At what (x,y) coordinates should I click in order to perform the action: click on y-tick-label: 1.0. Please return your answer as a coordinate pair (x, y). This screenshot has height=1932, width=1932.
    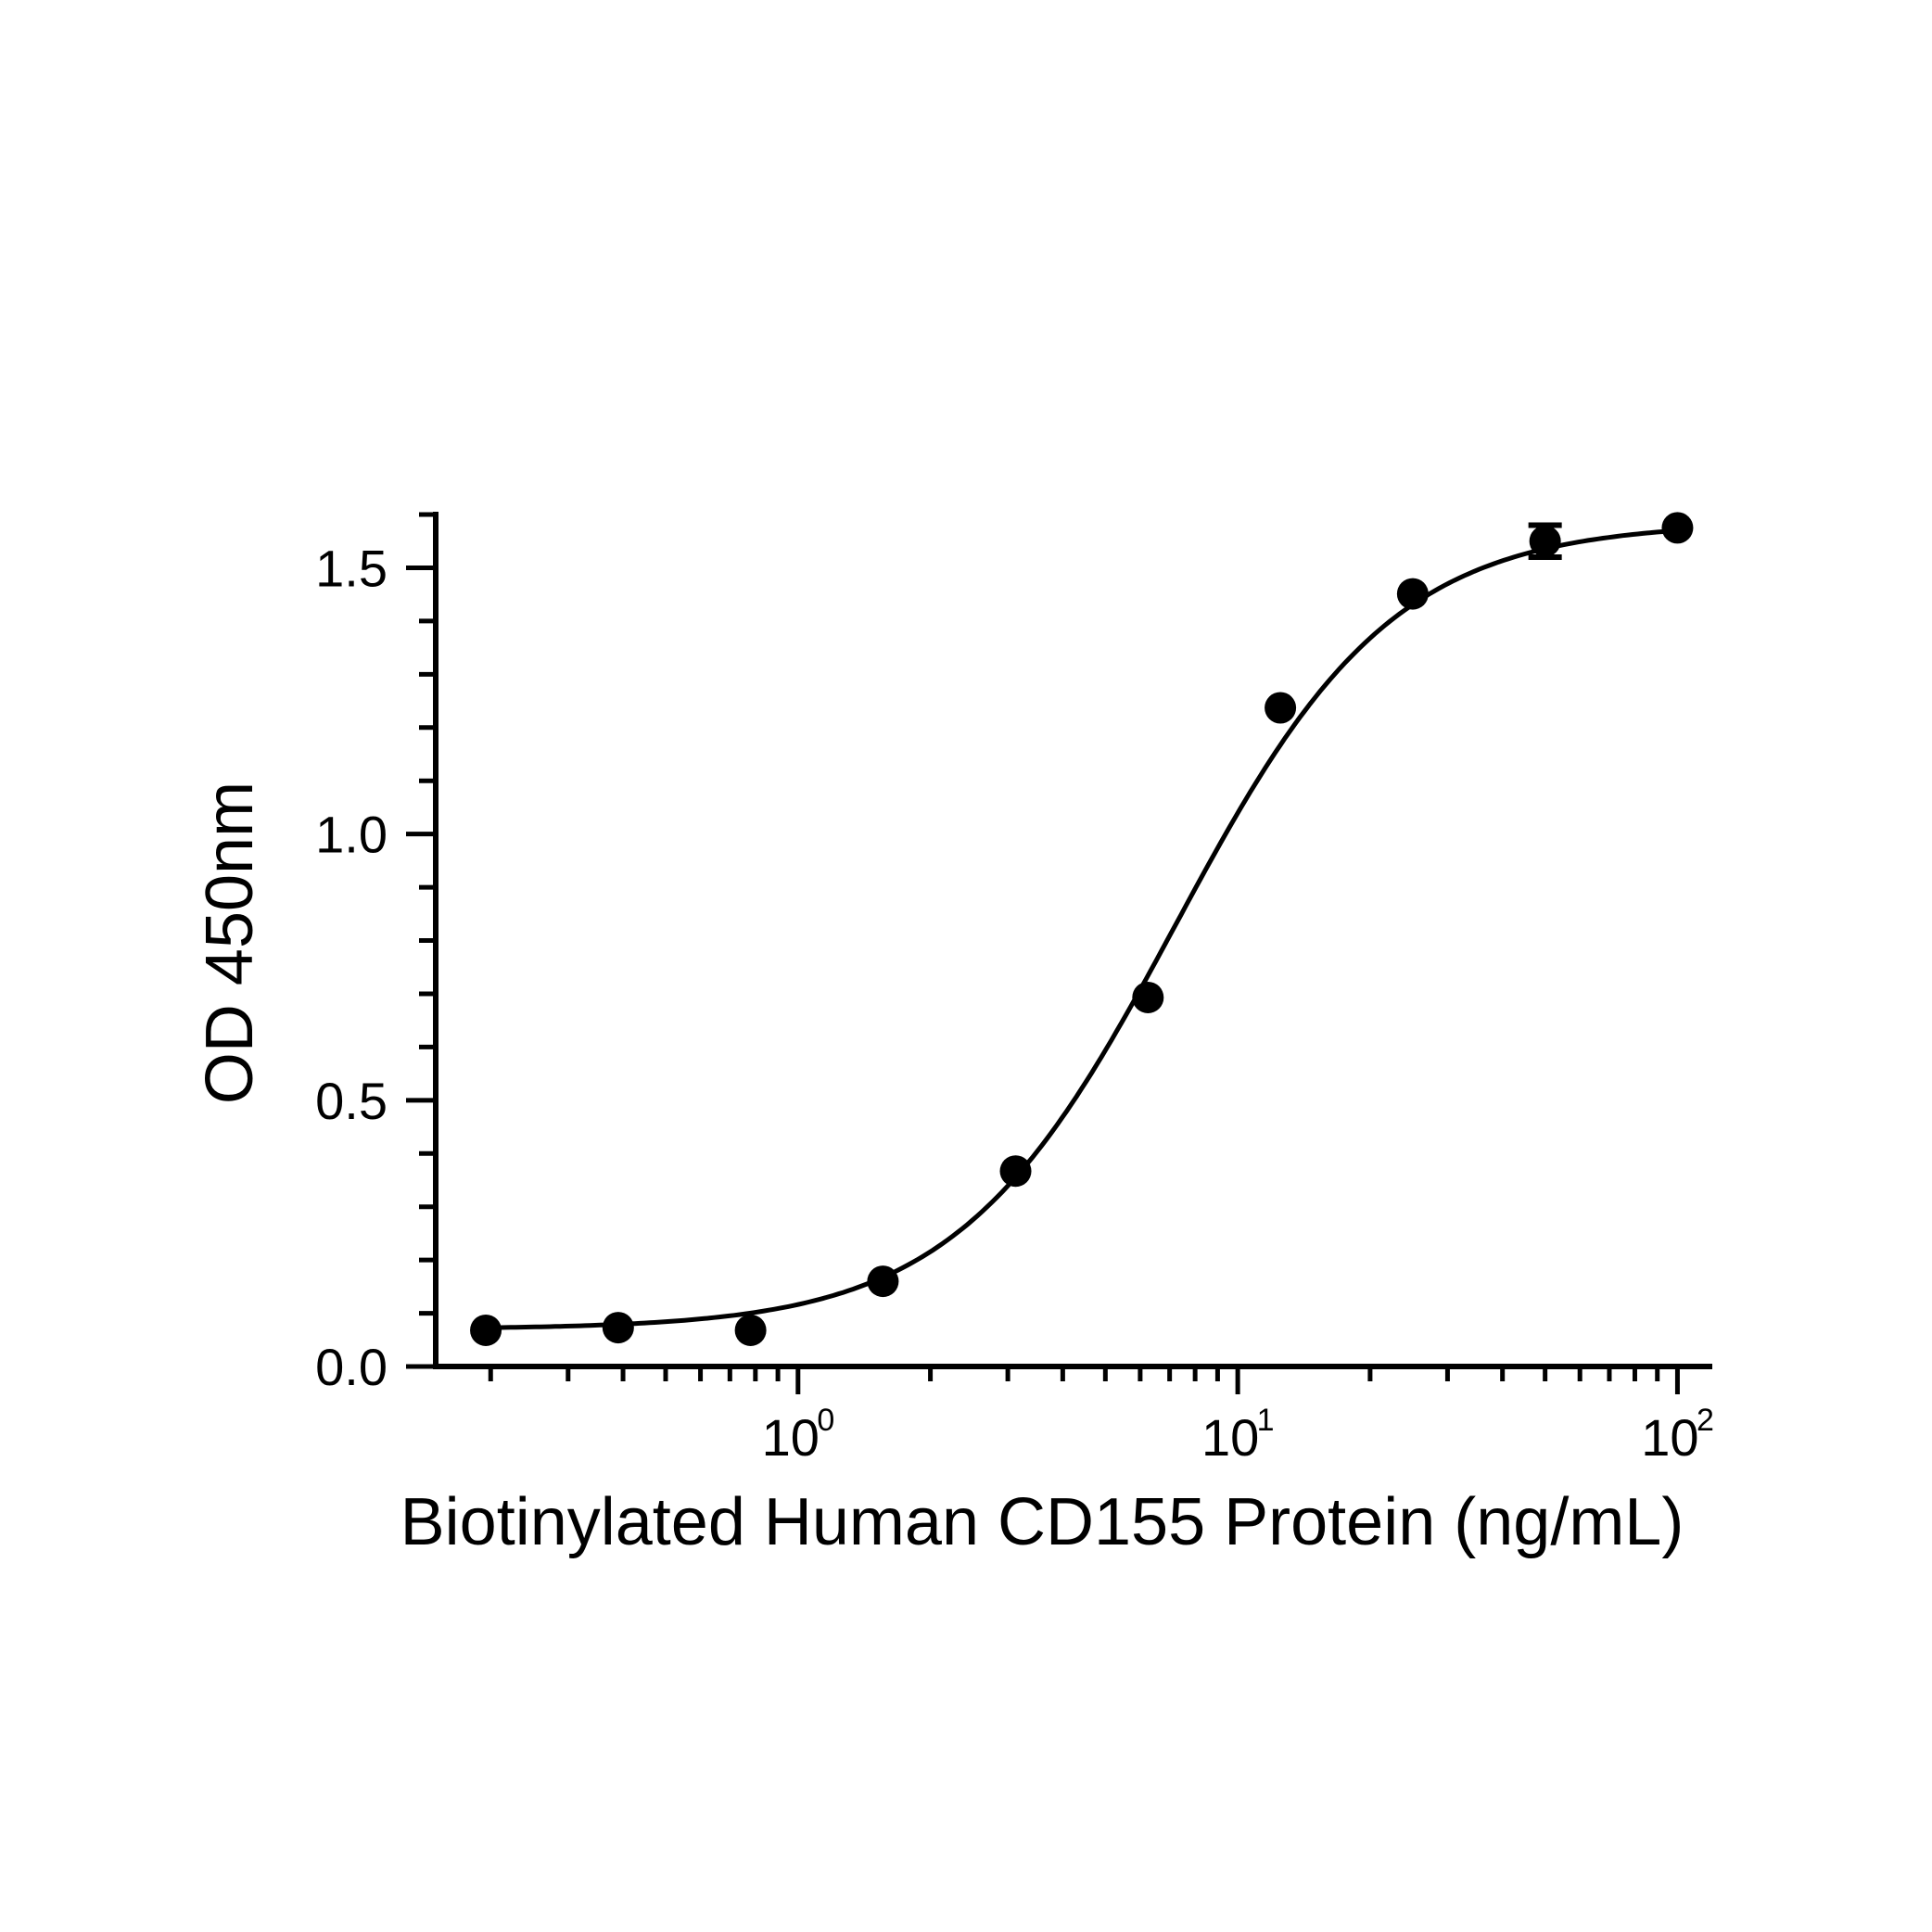
    Looking at the image, I should click on (351, 835).